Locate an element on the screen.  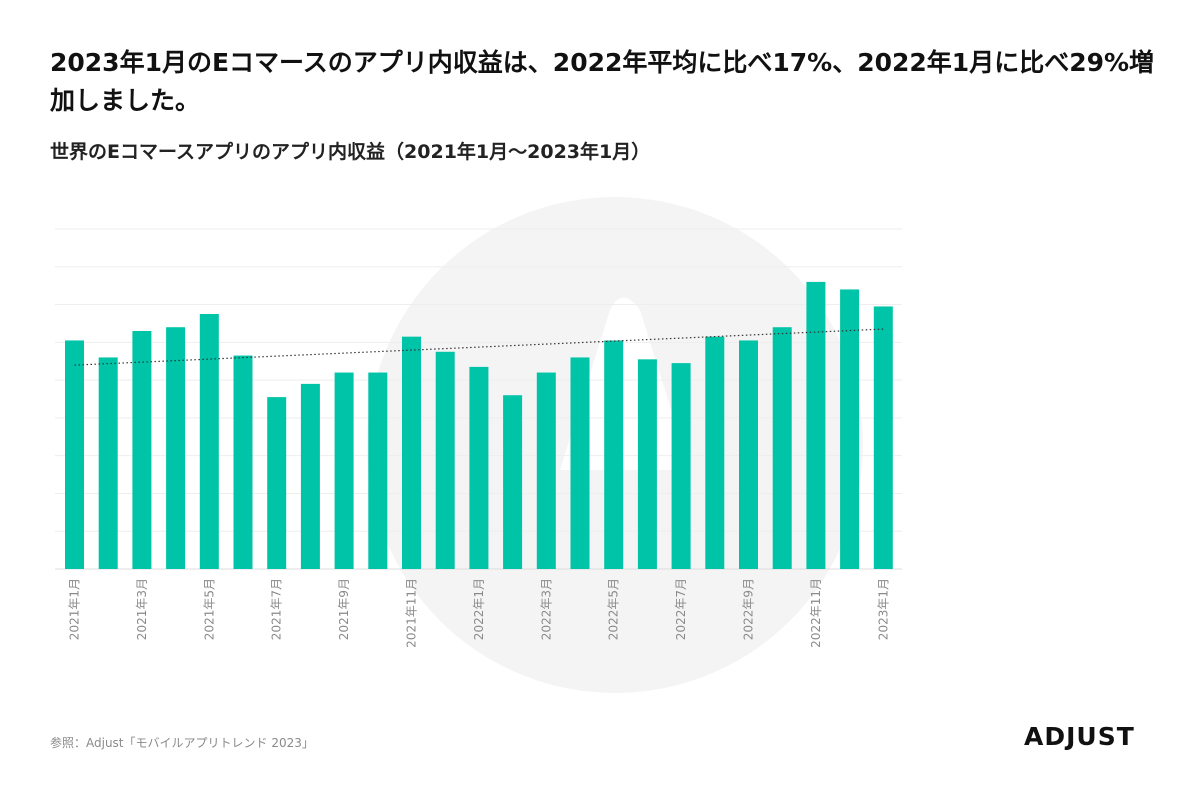
x-tick-label: 2022年5月 is located at coordinates (614, 609).